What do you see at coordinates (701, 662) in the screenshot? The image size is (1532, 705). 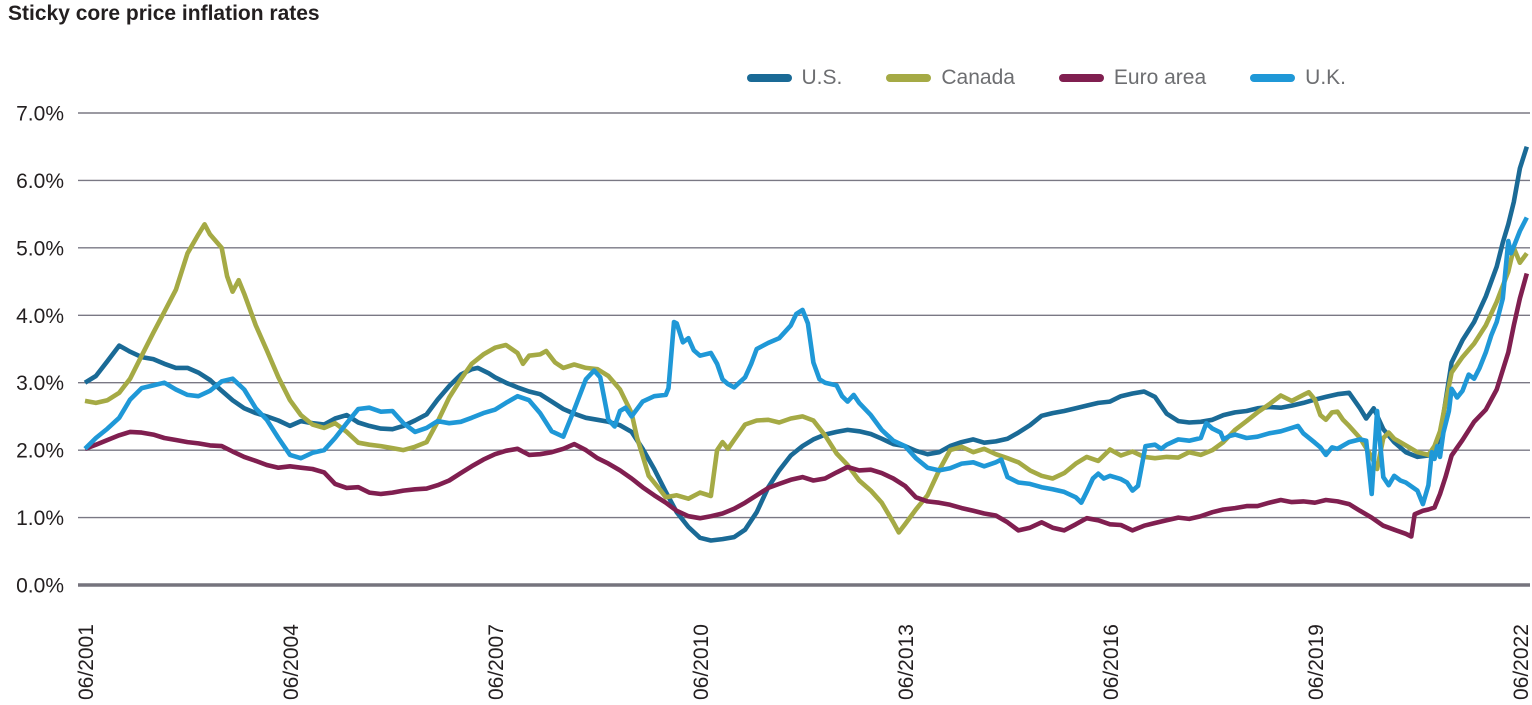 I see `x-tick-label: 06/2010` at bounding box center [701, 662].